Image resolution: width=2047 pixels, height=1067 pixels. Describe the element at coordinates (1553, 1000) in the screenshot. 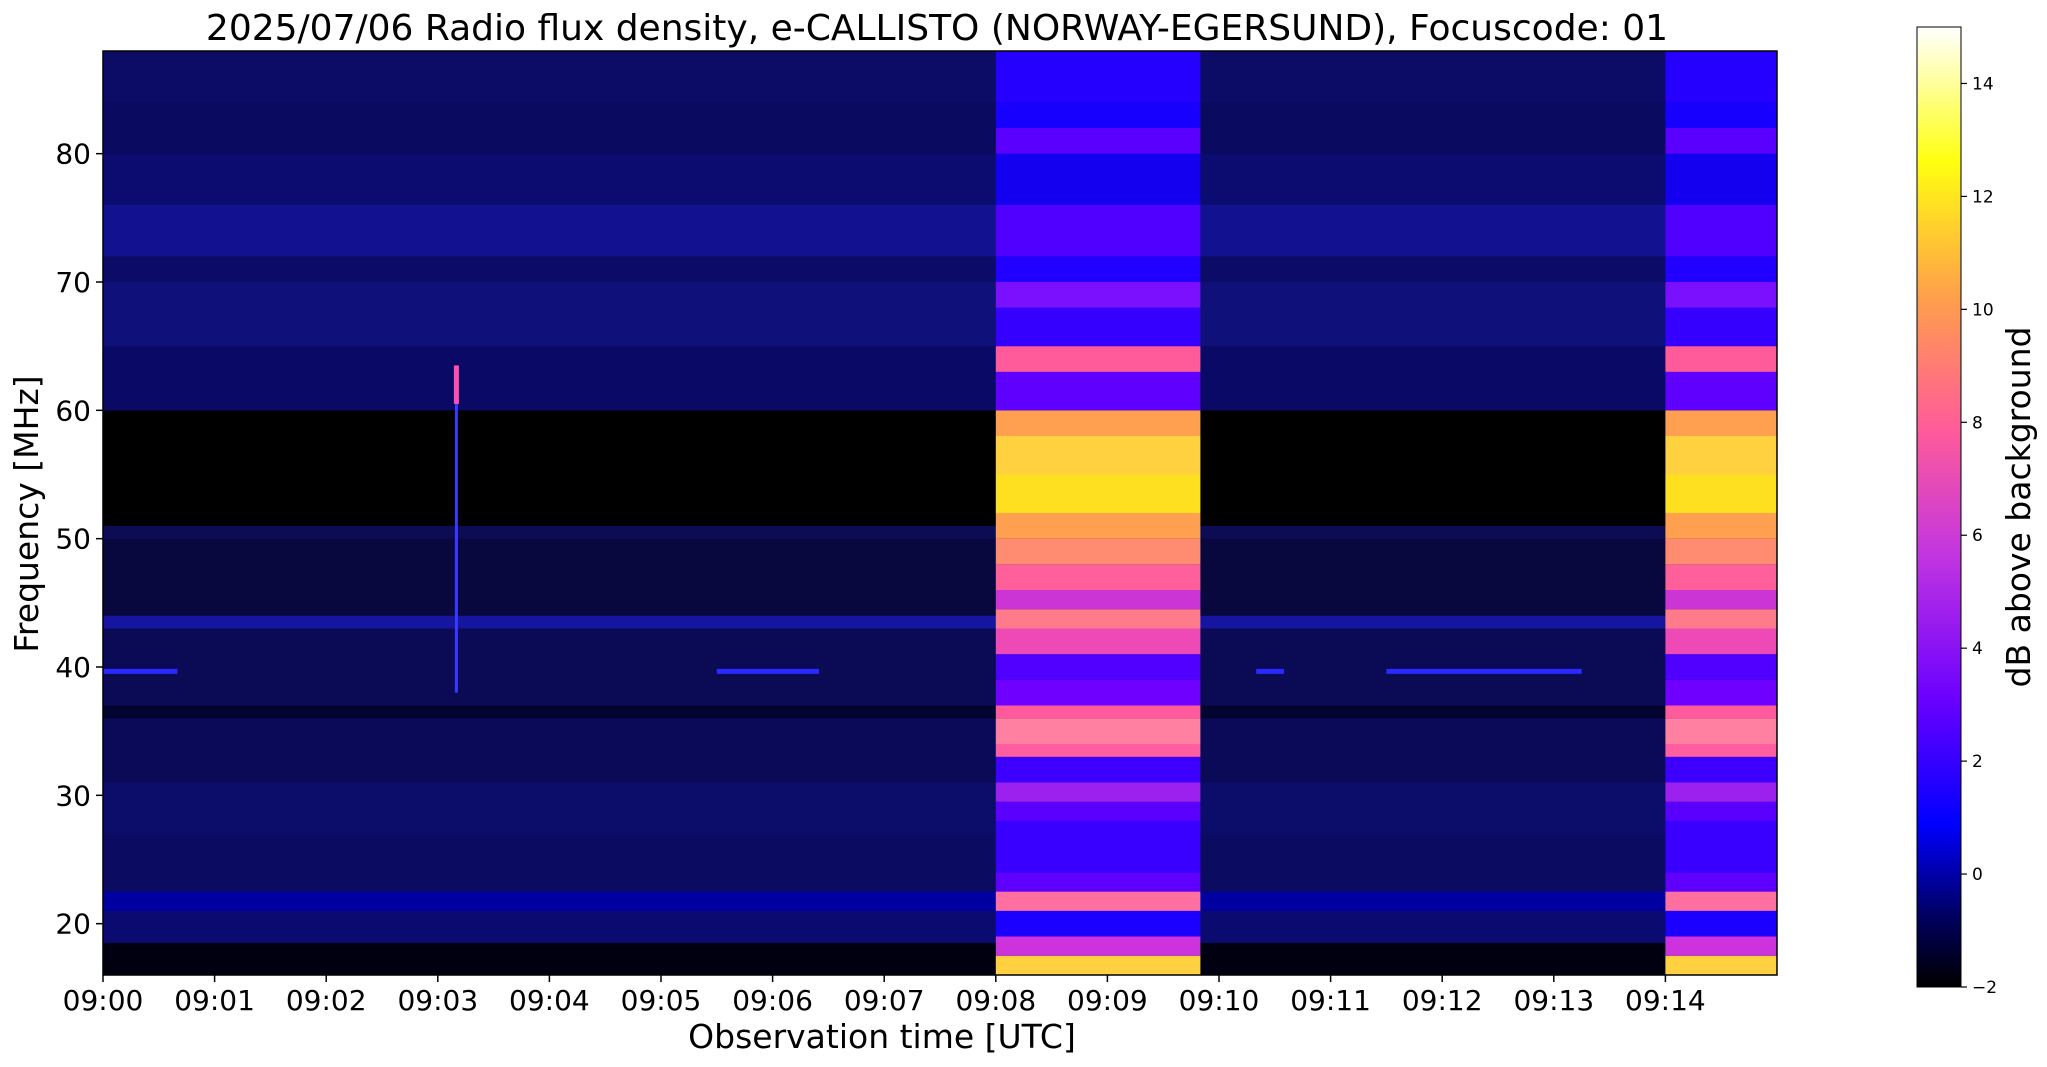

I see `x-tick-label: 09:13` at that location.